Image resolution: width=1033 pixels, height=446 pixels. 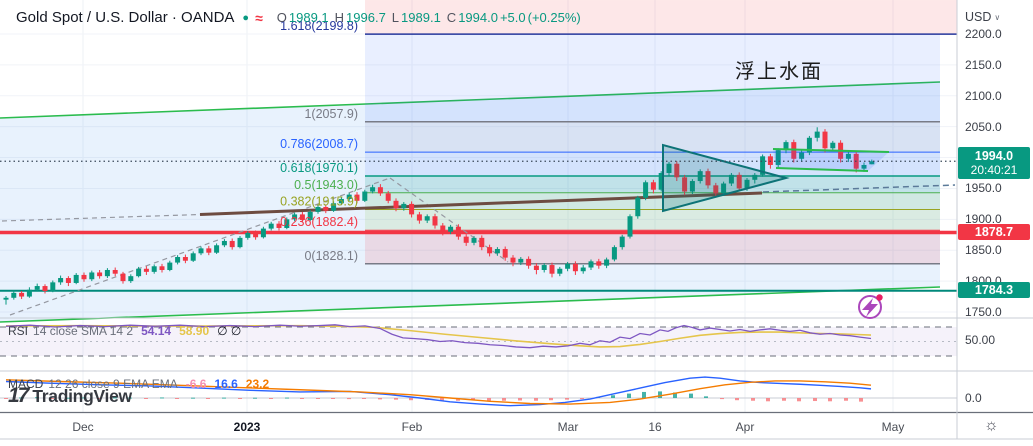 What do you see at coordinates (982, 17) in the screenshot?
I see `currency-dropdown: USD ∨` at bounding box center [982, 17].